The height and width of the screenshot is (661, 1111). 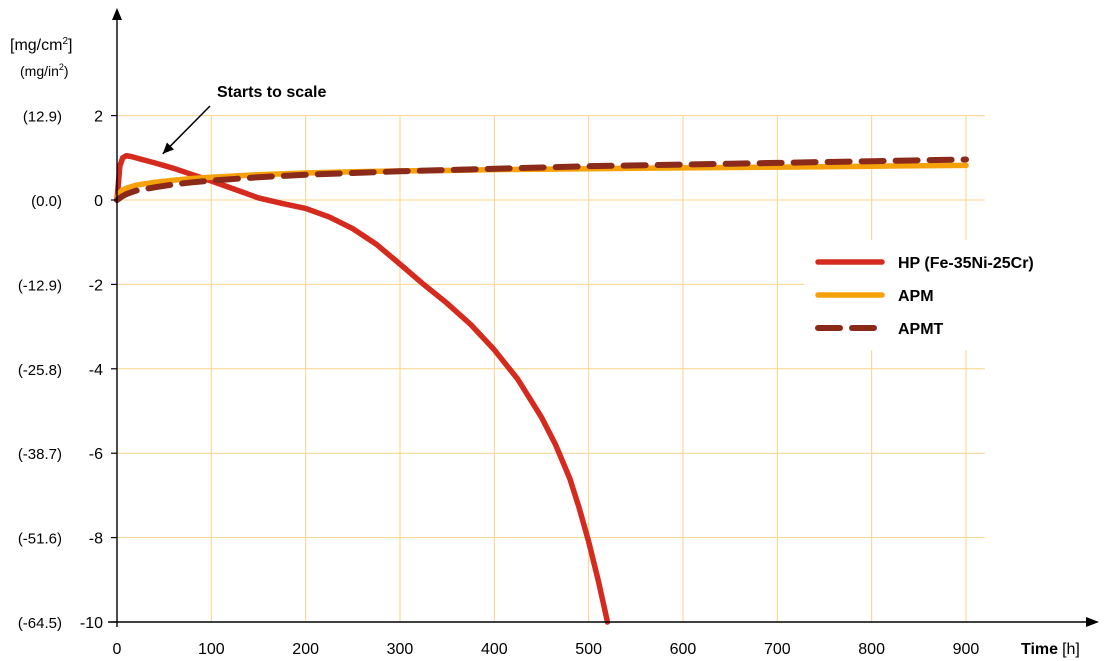 I want to click on y-tick-label-alt: (-12.9), so click(x=40, y=285).